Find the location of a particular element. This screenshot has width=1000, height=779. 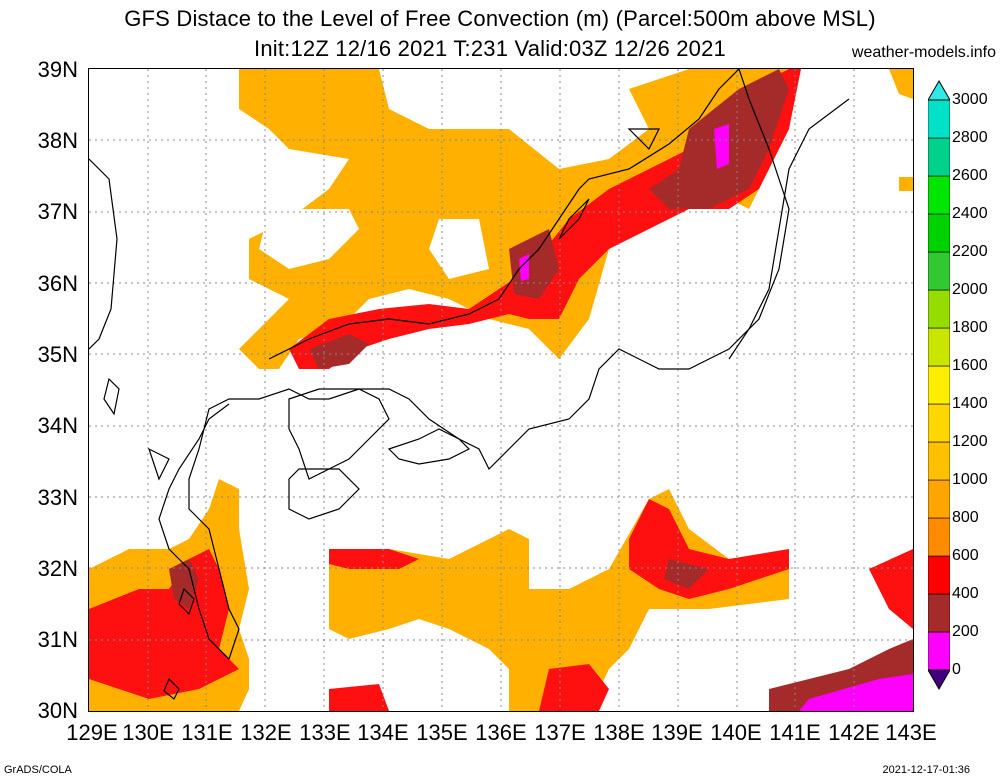

lat-label: 38N is located at coordinates (57, 140).